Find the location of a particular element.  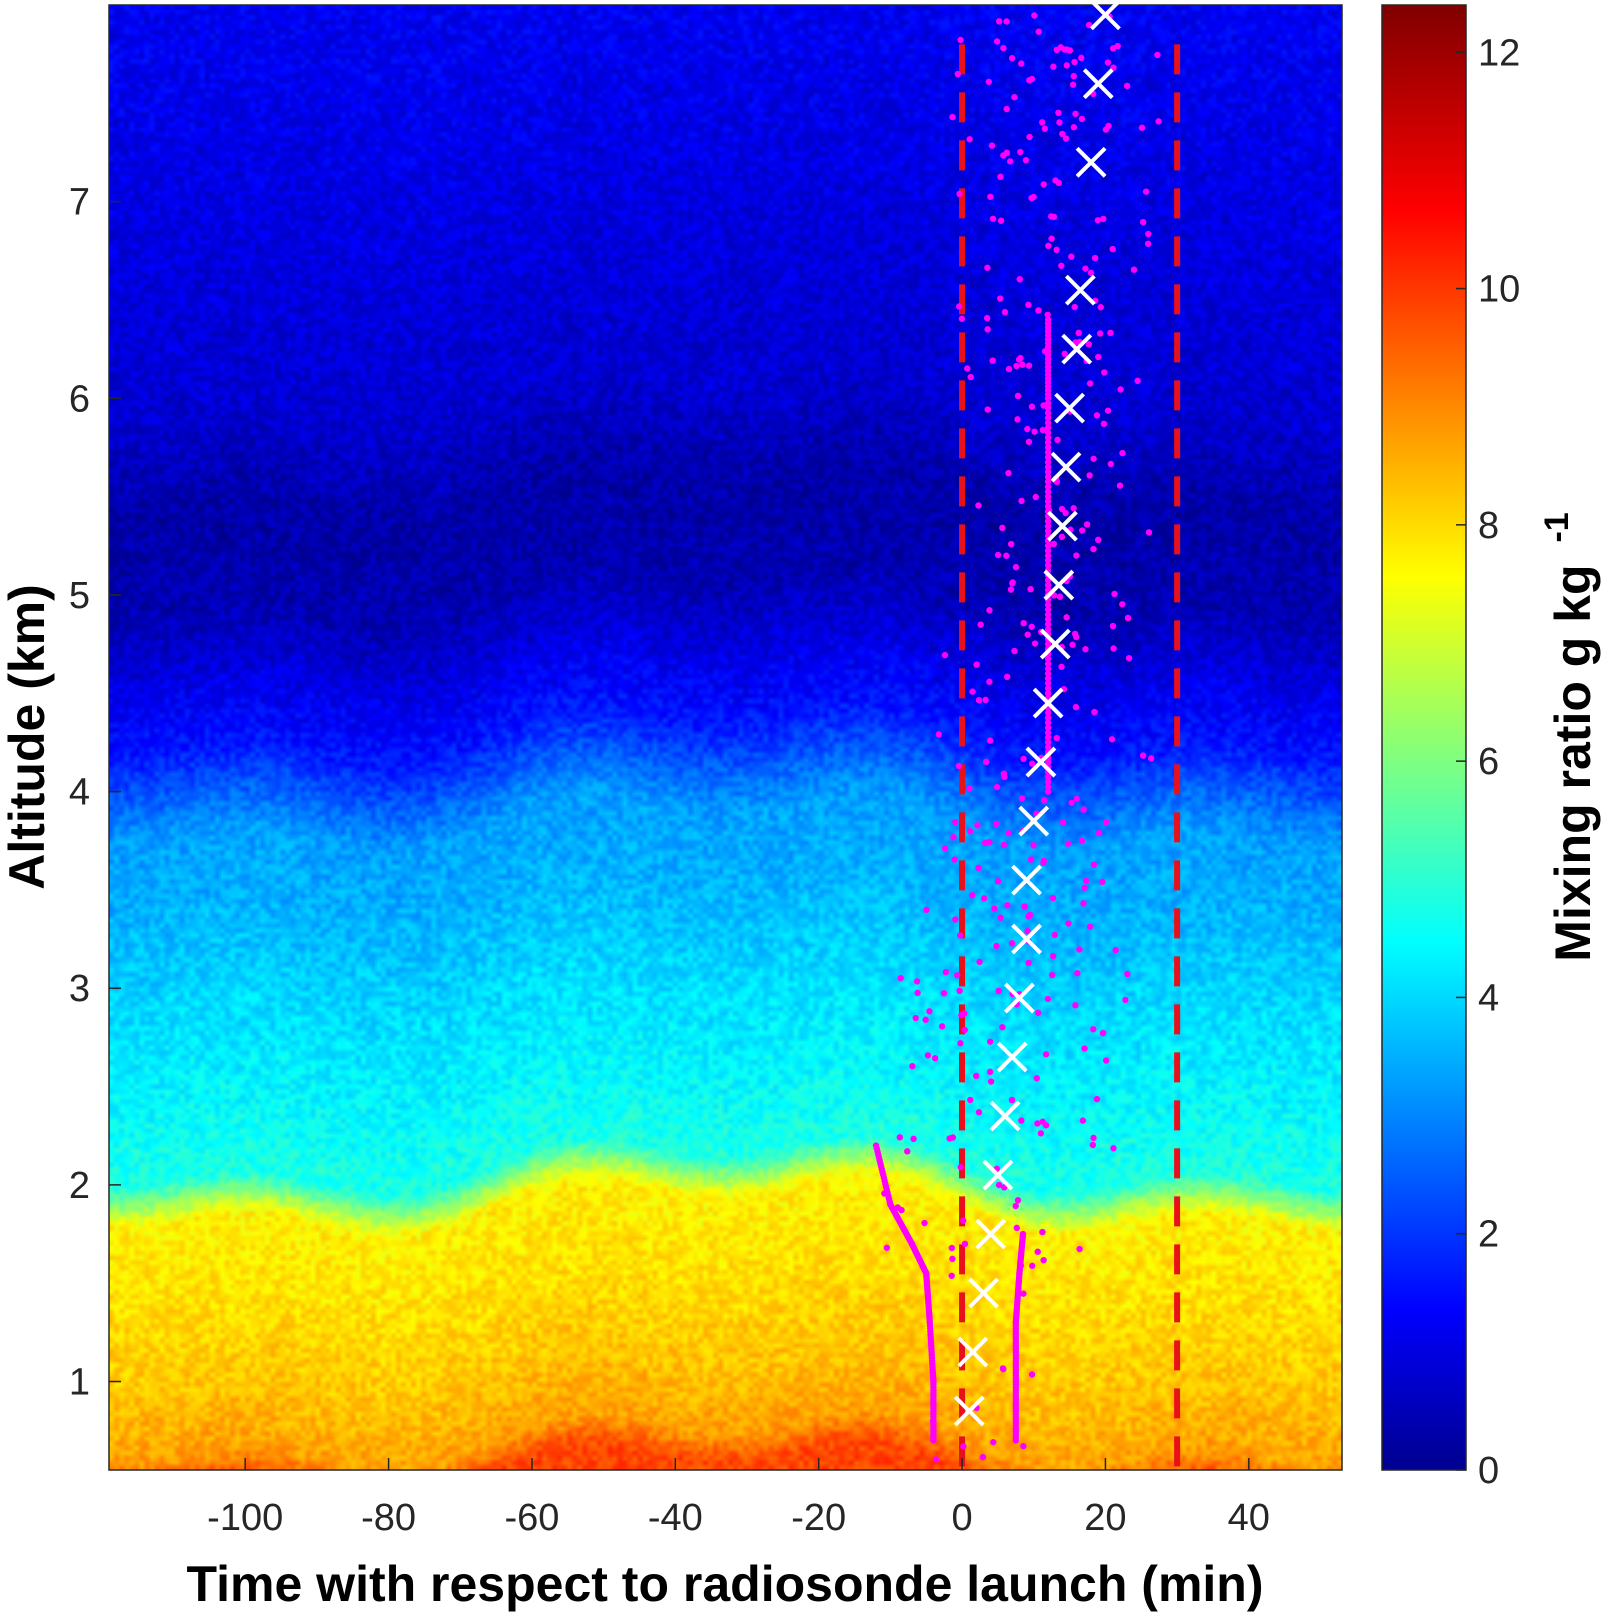

colorbar-title: Mixing ratio g kg -1 is located at coordinates (1569, 736).